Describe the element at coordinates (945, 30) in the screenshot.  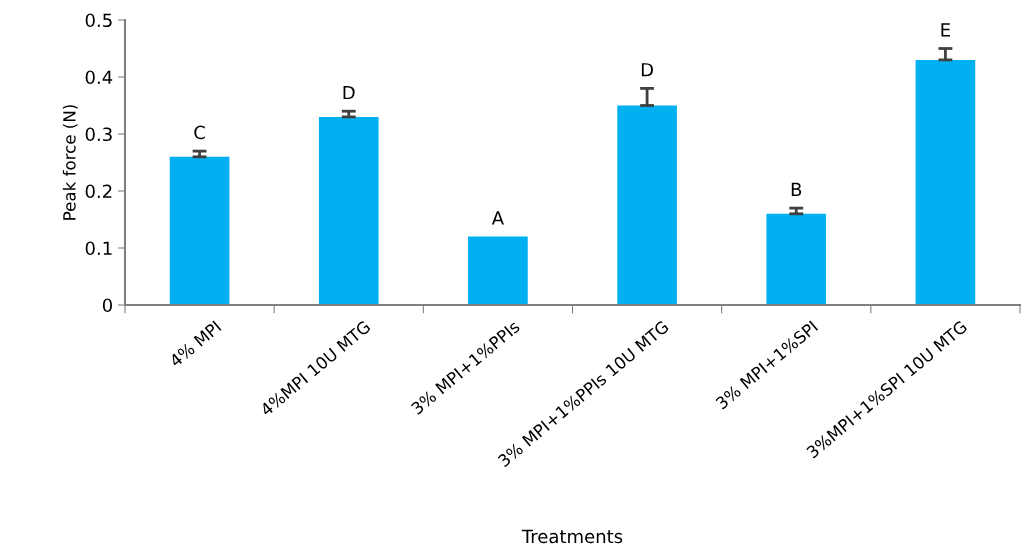
I see `annotation: E` at that location.